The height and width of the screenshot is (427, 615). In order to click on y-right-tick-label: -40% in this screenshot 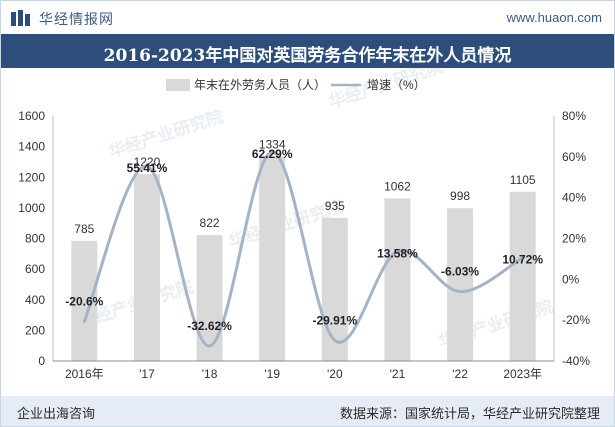, I will do `click(576, 361)`.